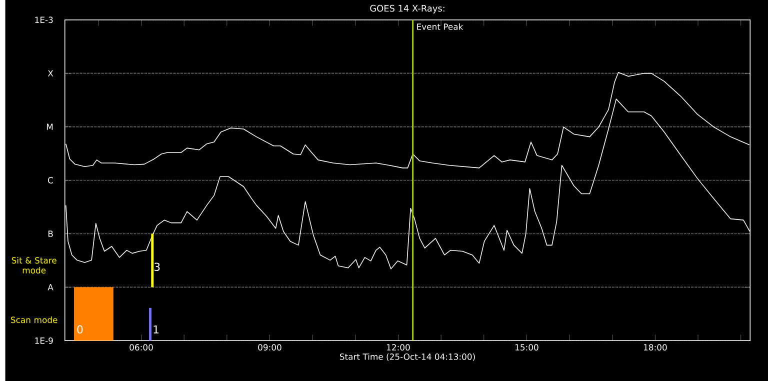 This screenshot has width=768, height=381. What do you see at coordinates (34, 265) in the screenshot?
I see `text: Sit & Stare mode` at bounding box center [34, 265].